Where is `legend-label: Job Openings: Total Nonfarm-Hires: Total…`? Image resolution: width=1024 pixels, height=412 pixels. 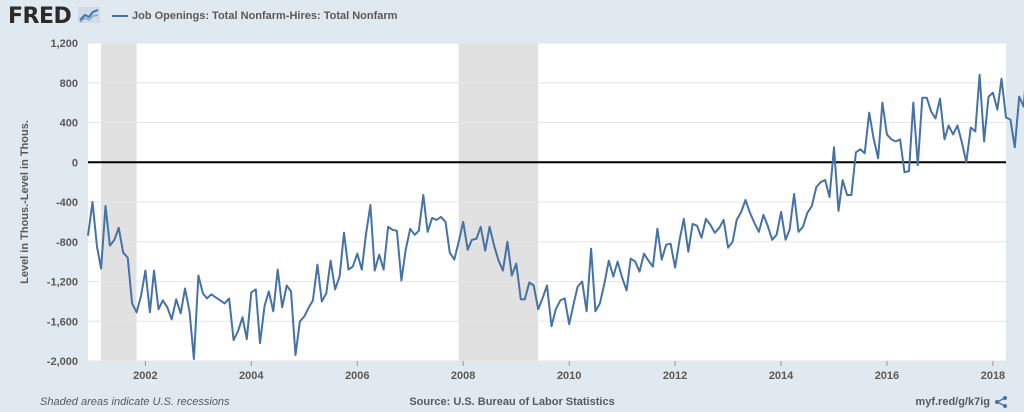 legend-label: Job Openings: Total Nonfarm-Hires: Total… is located at coordinates (265, 16).